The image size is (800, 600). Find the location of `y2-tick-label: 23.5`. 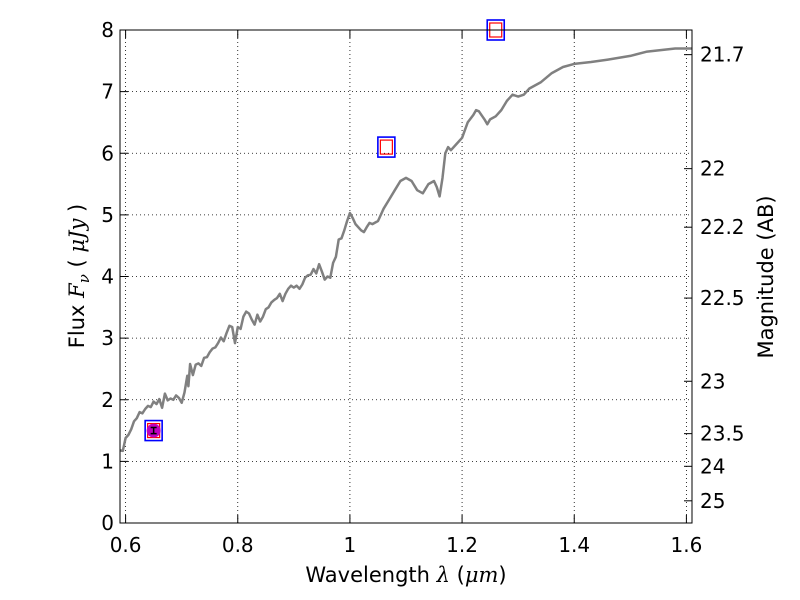

y2-tick-label: 23.5 is located at coordinates (722, 434).